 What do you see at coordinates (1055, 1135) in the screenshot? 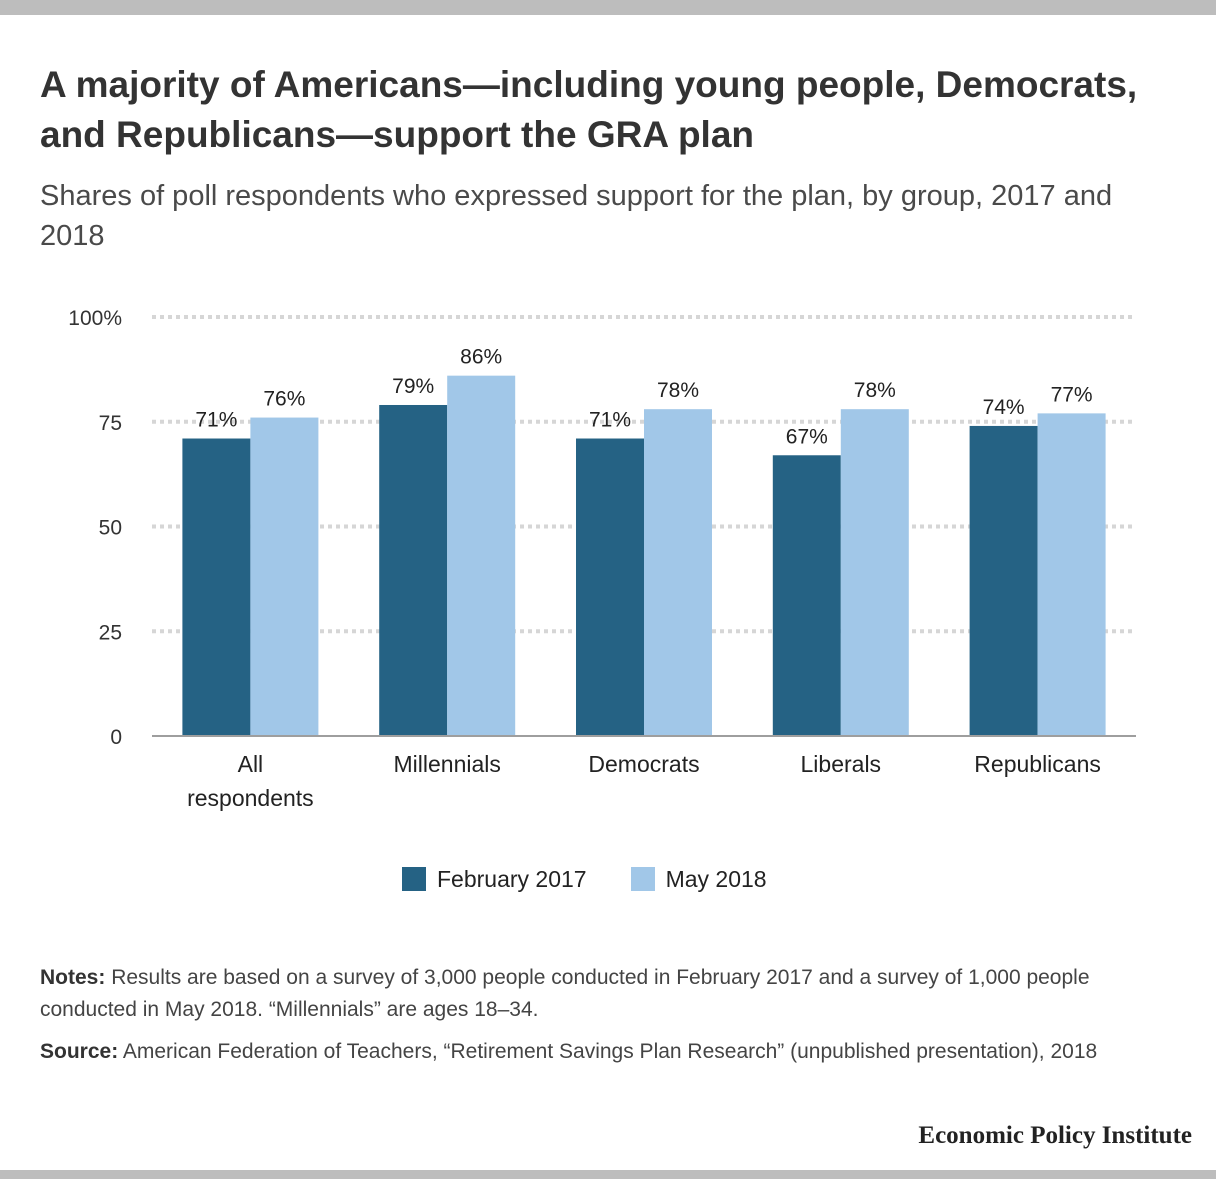
I see `brand-logo-text: Economic Policy Institute` at bounding box center [1055, 1135].